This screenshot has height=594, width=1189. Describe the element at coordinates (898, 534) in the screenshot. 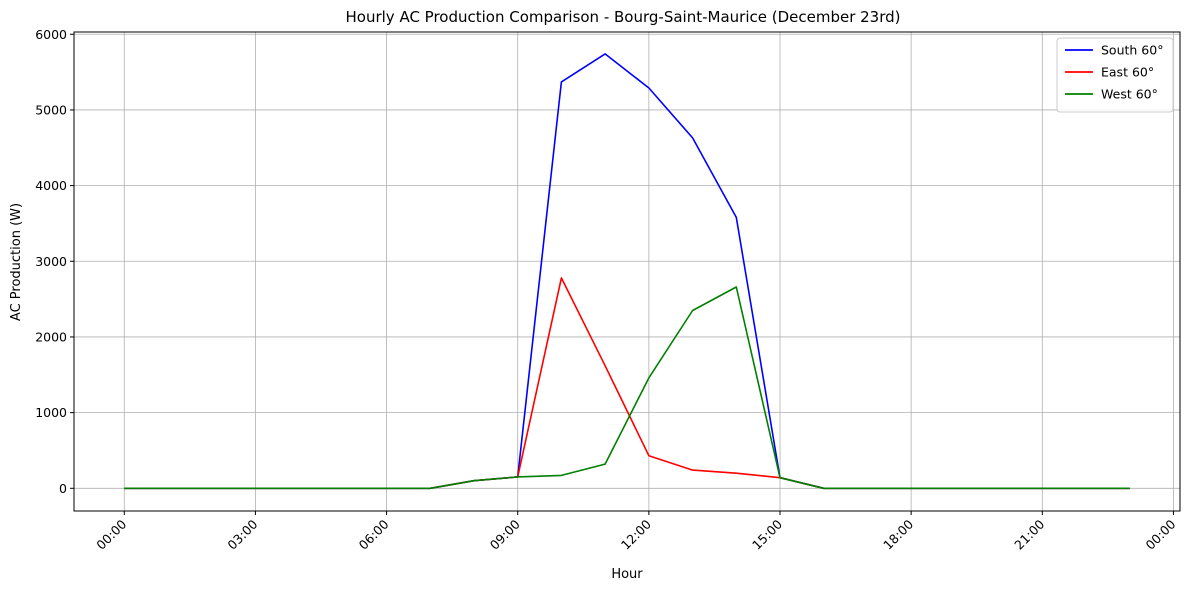

I see `x-tick-label: 18:00` at that location.